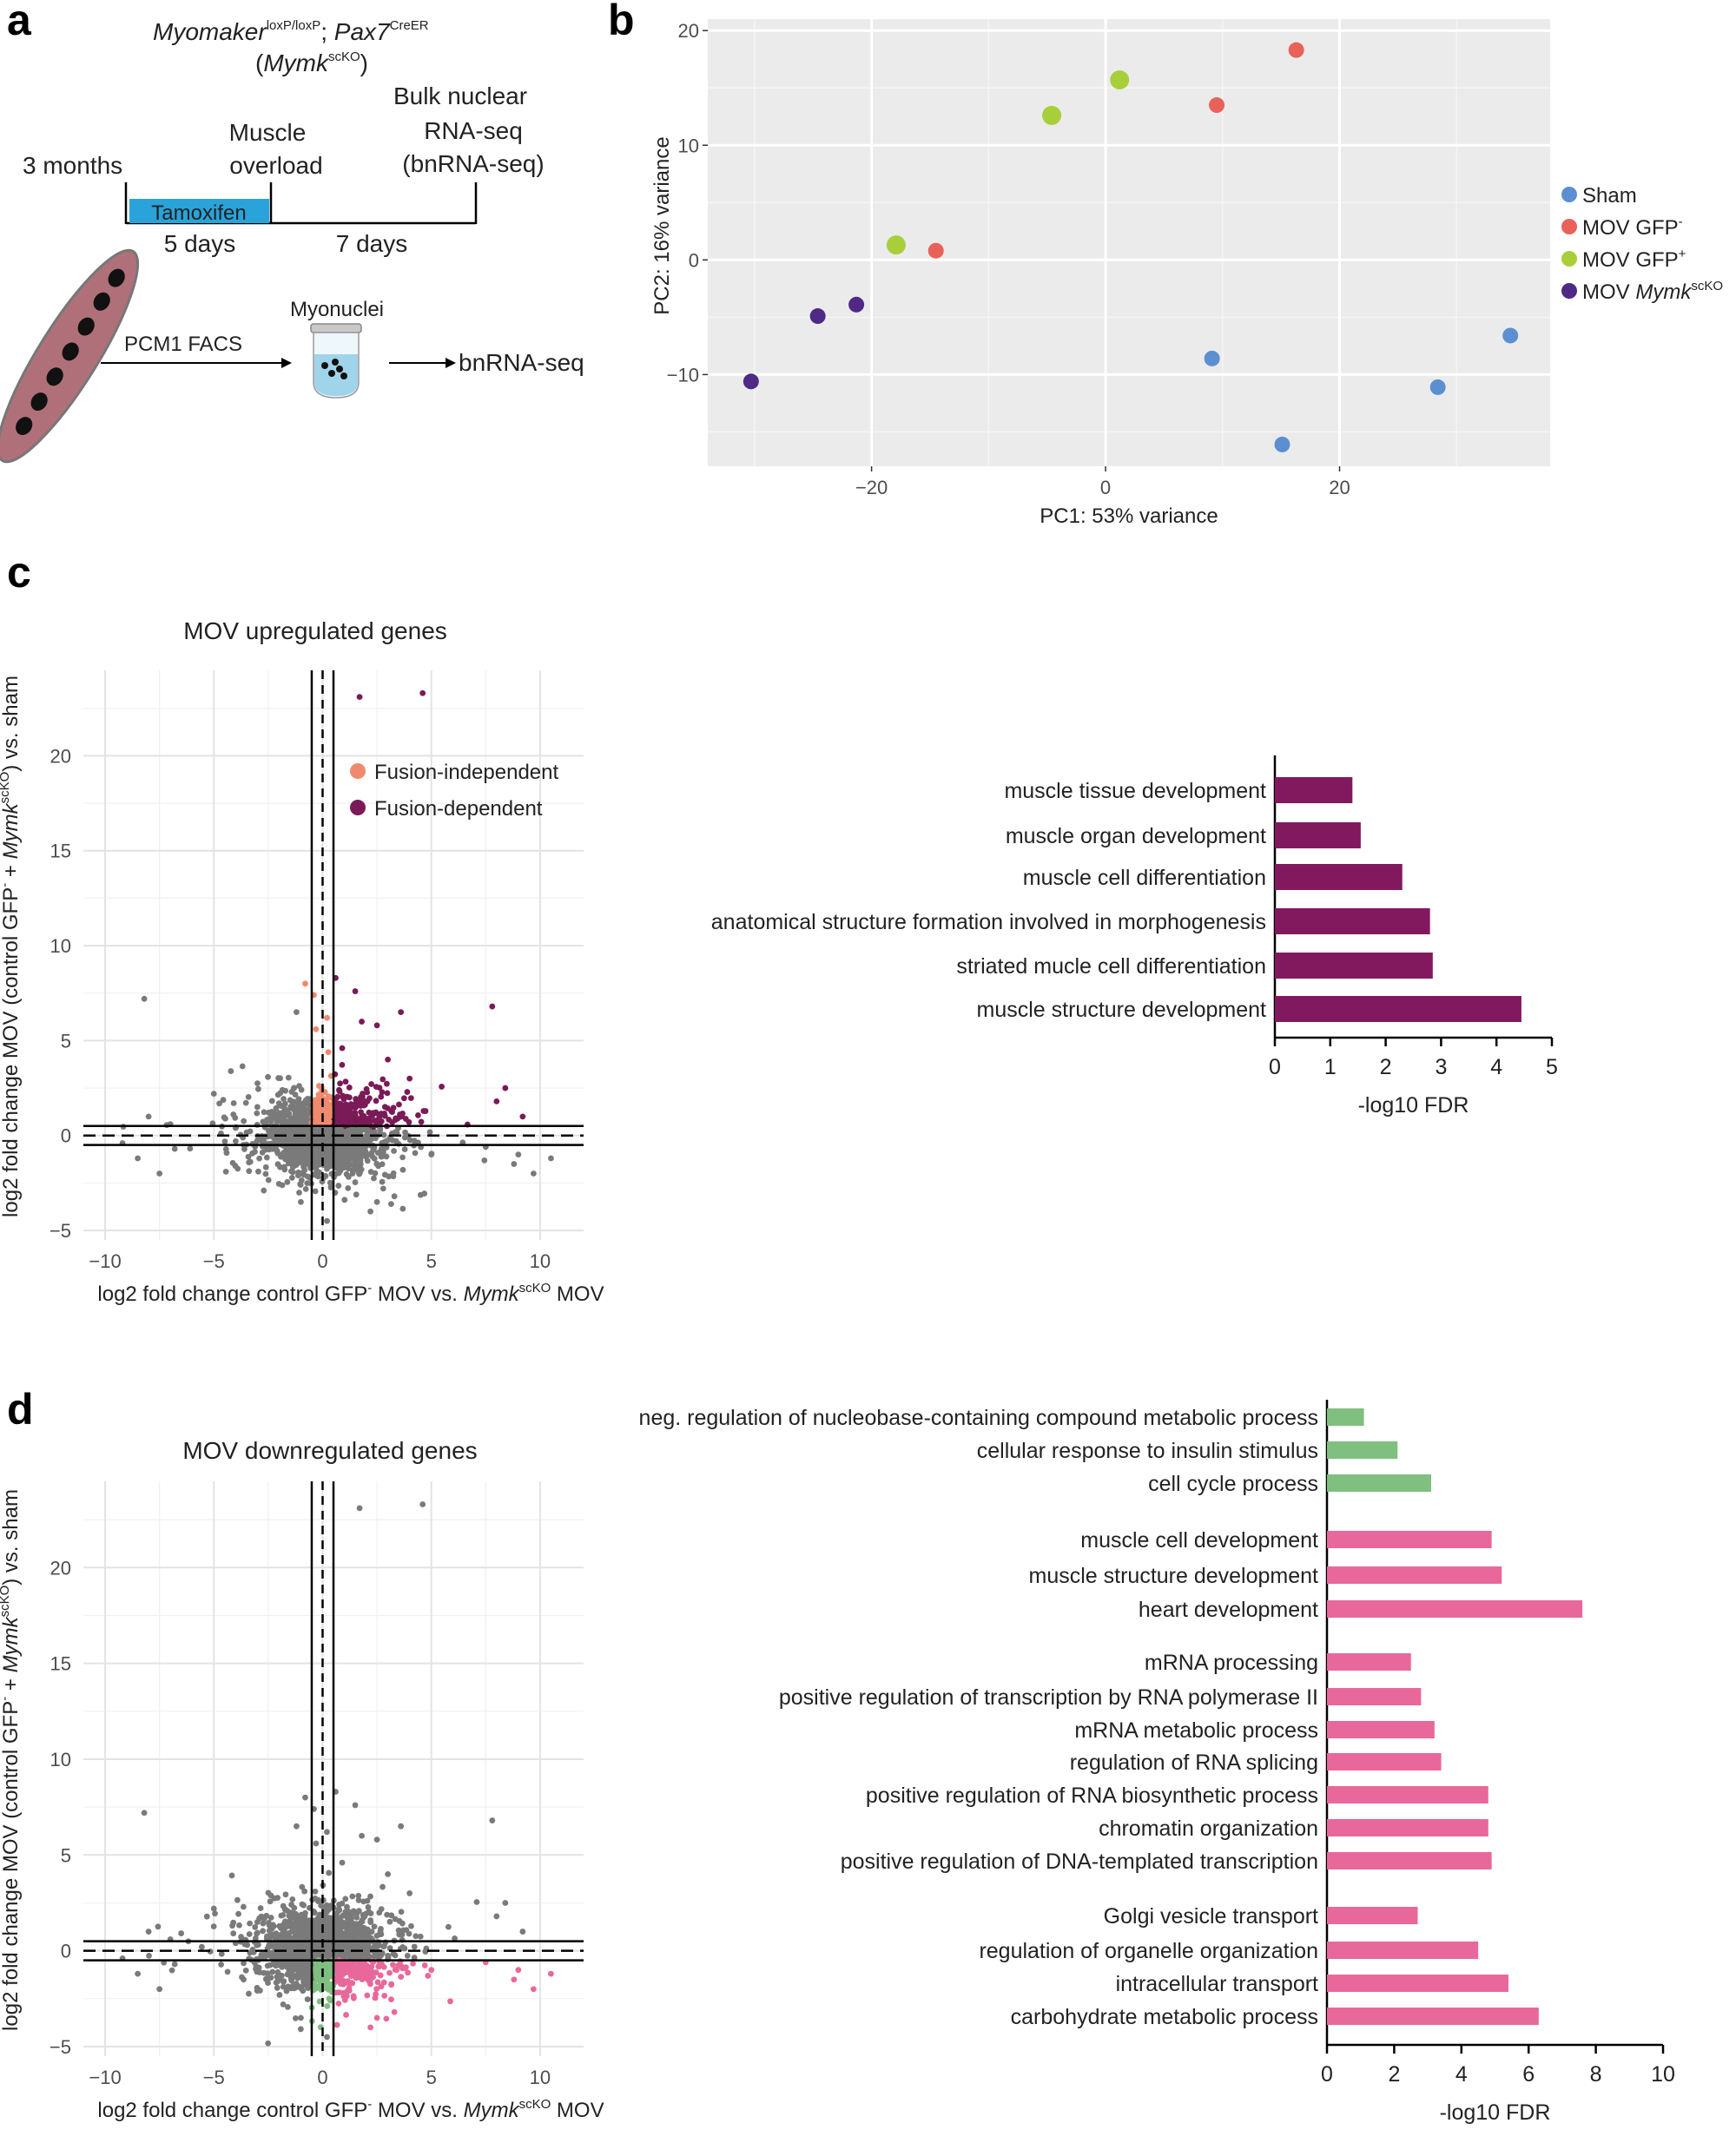  What do you see at coordinates (232, 1294) in the screenshot?
I see `axis-text: log2 fold change control GFP` at bounding box center [232, 1294].